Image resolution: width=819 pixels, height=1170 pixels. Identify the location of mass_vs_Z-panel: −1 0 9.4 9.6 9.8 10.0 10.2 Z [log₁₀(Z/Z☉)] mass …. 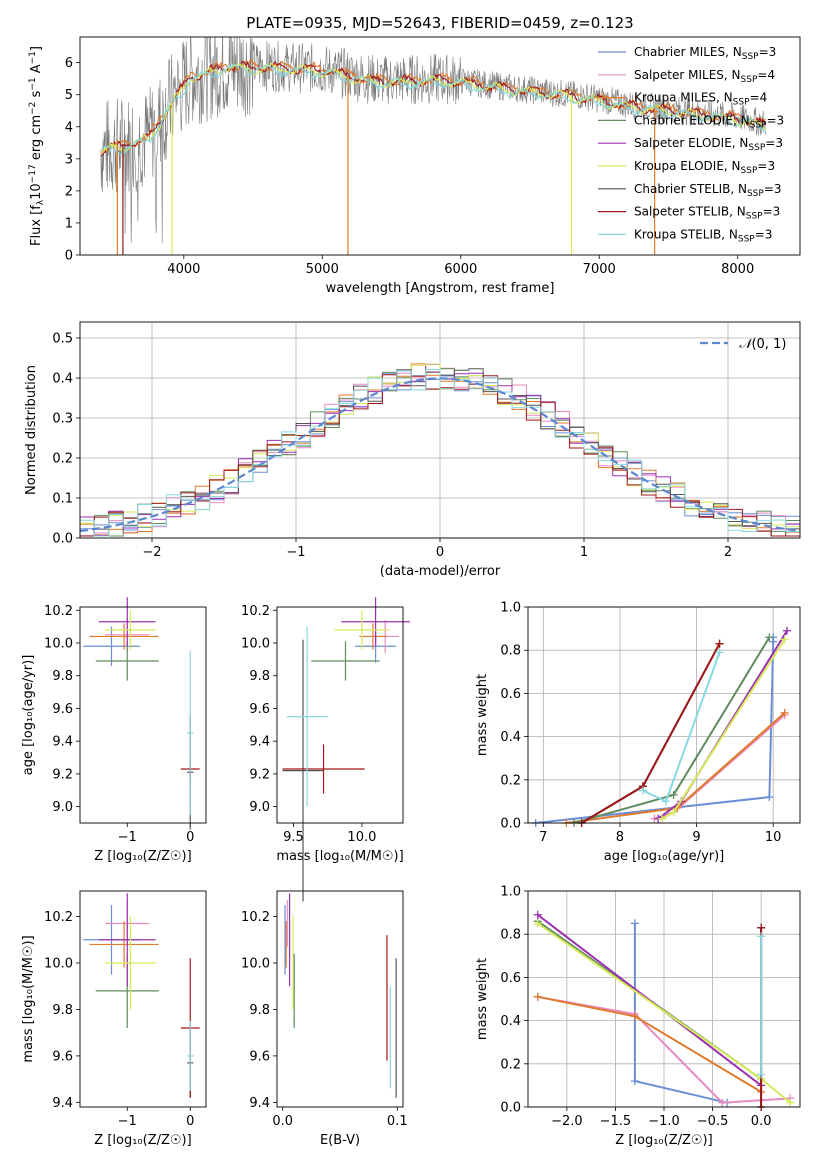
(114, 1019).